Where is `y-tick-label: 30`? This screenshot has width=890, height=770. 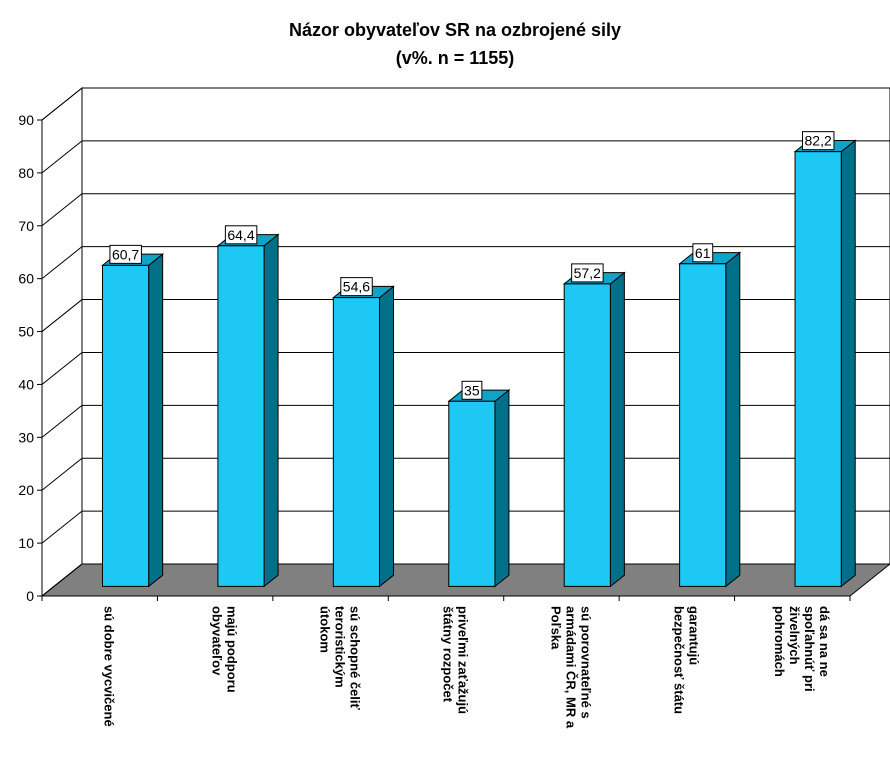
y-tick-label: 30 is located at coordinates (26, 437).